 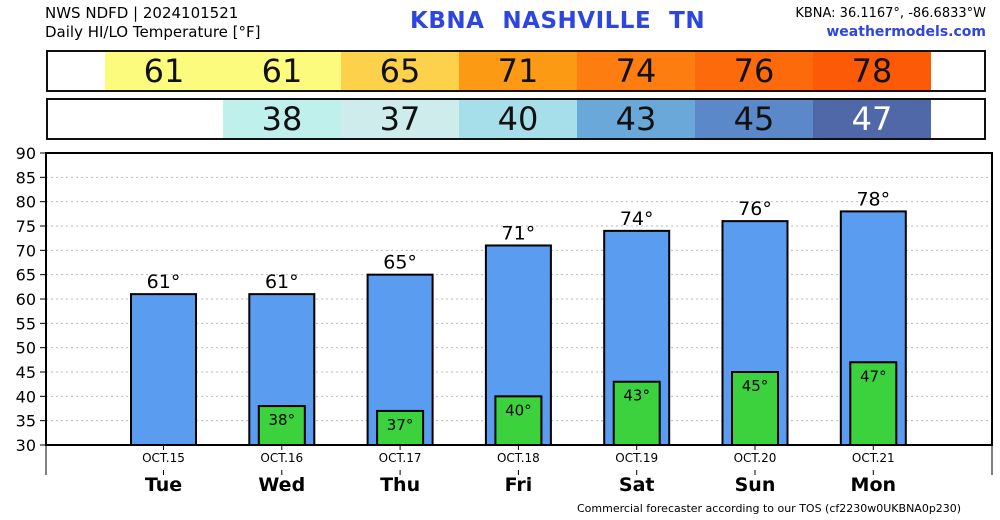 What do you see at coordinates (518, 410) in the screenshot?
I see `low-bar-label: 40°` at bounding box center [518, 410].